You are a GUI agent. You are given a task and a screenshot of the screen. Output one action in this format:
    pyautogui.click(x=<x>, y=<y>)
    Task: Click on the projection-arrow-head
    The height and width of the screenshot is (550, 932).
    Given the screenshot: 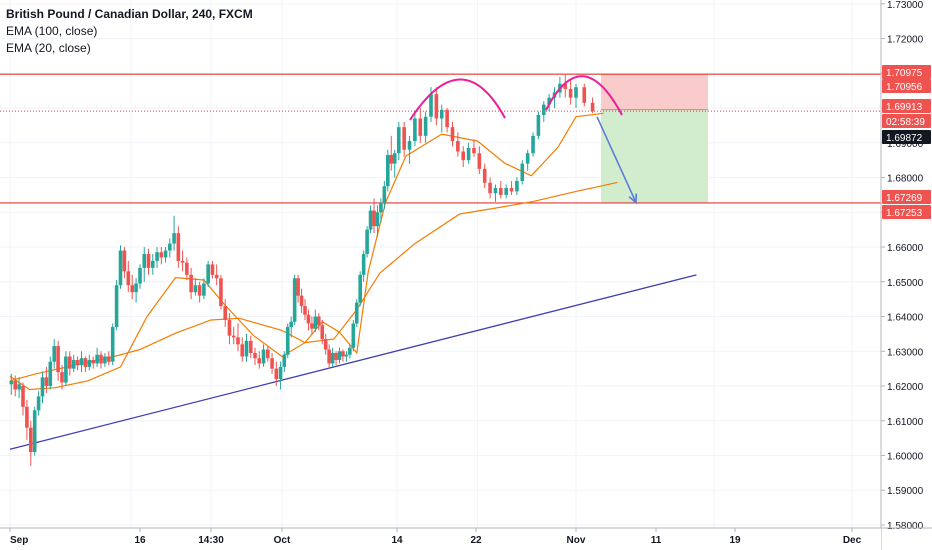 What is the action you would take?
    pyautogui.click(x=633, y=199)
    